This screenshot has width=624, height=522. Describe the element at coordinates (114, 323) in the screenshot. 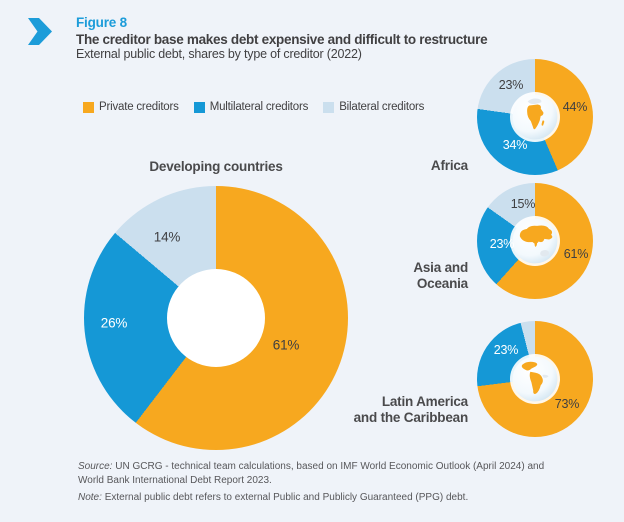

I see `slice-label-multilateral: 26%` at that location.